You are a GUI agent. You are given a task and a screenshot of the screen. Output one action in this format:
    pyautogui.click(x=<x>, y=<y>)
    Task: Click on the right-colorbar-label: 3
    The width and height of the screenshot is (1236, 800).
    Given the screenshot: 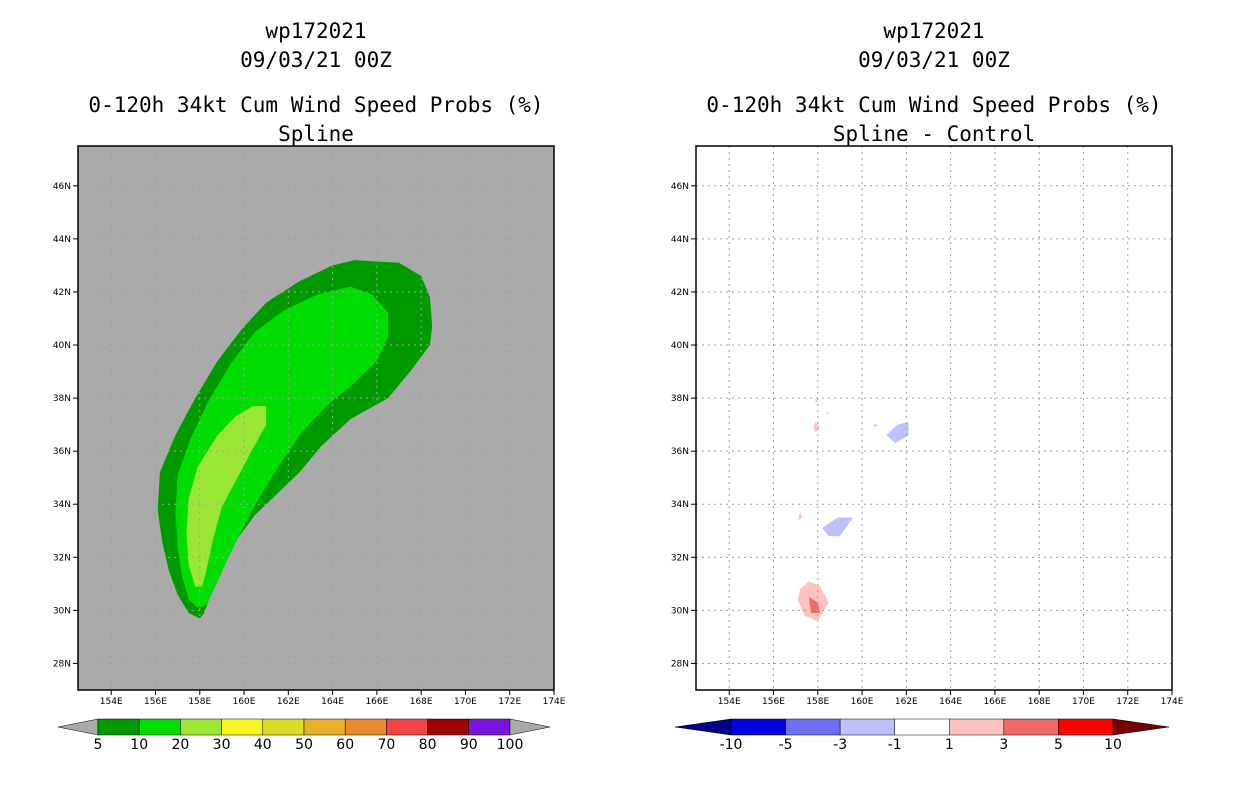 What is the action you would take?
    pyautogui.click(x=1003, y=745)
    